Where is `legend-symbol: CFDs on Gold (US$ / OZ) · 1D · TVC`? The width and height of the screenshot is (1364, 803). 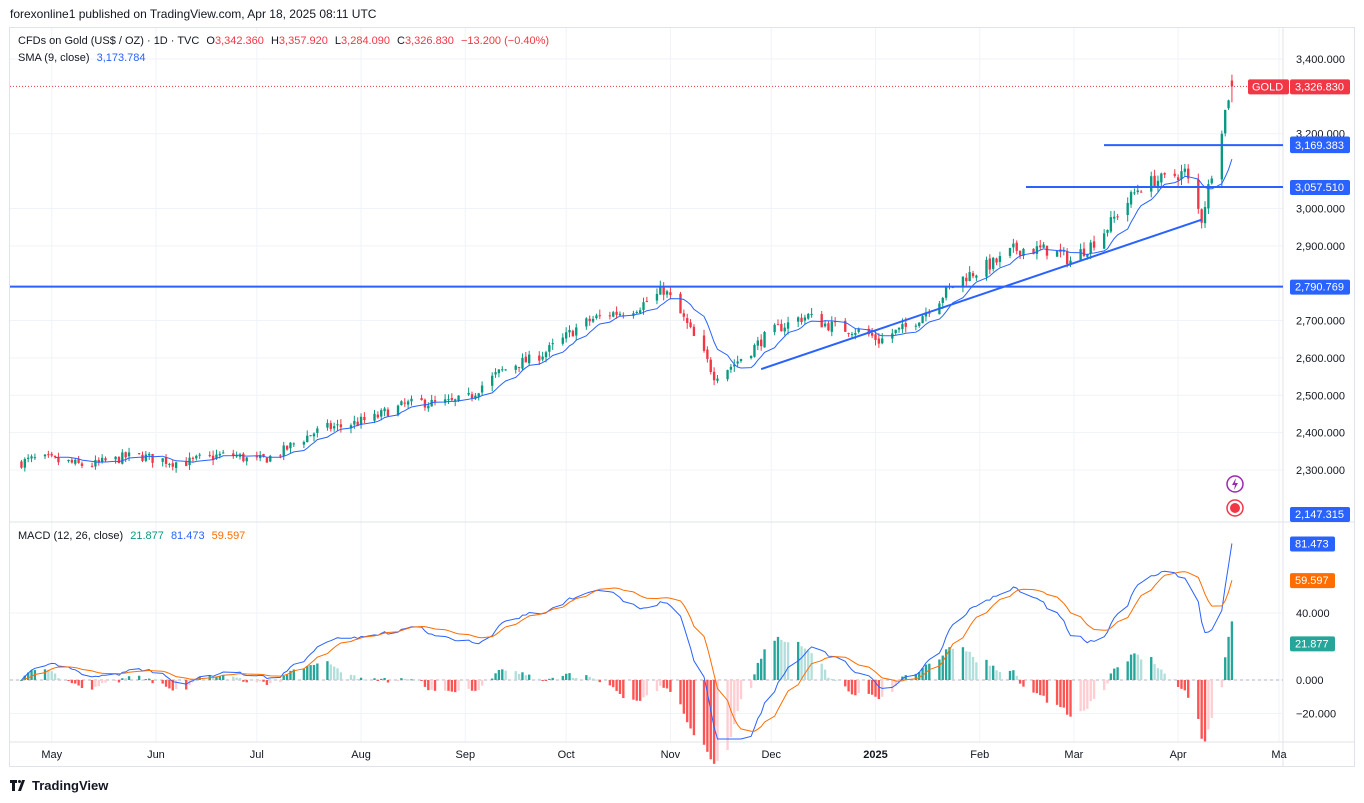 legend-symbol: CFDs on Gold (US$ / OZ) · 1D · TVC is located at coordinates (109, 41).